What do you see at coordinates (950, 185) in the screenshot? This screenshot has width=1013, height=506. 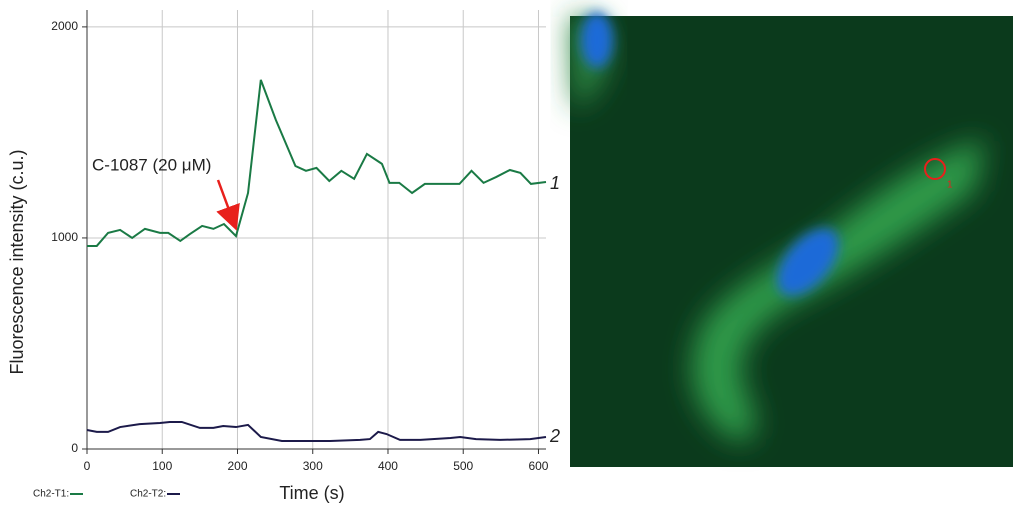 I see `roi-label: 1` at bounding box center [950, 185].